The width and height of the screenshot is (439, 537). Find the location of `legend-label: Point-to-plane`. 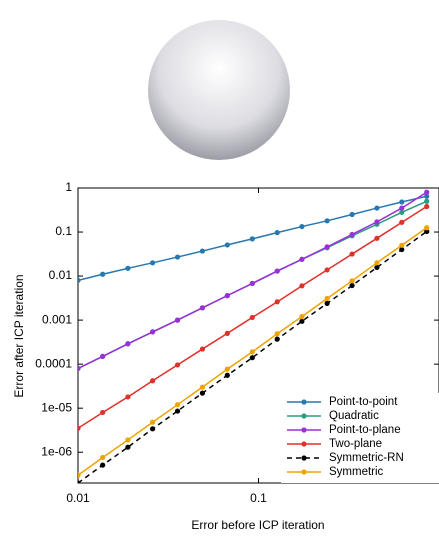

legend-label: Point-to-plane is located at coordinates (365, 430).